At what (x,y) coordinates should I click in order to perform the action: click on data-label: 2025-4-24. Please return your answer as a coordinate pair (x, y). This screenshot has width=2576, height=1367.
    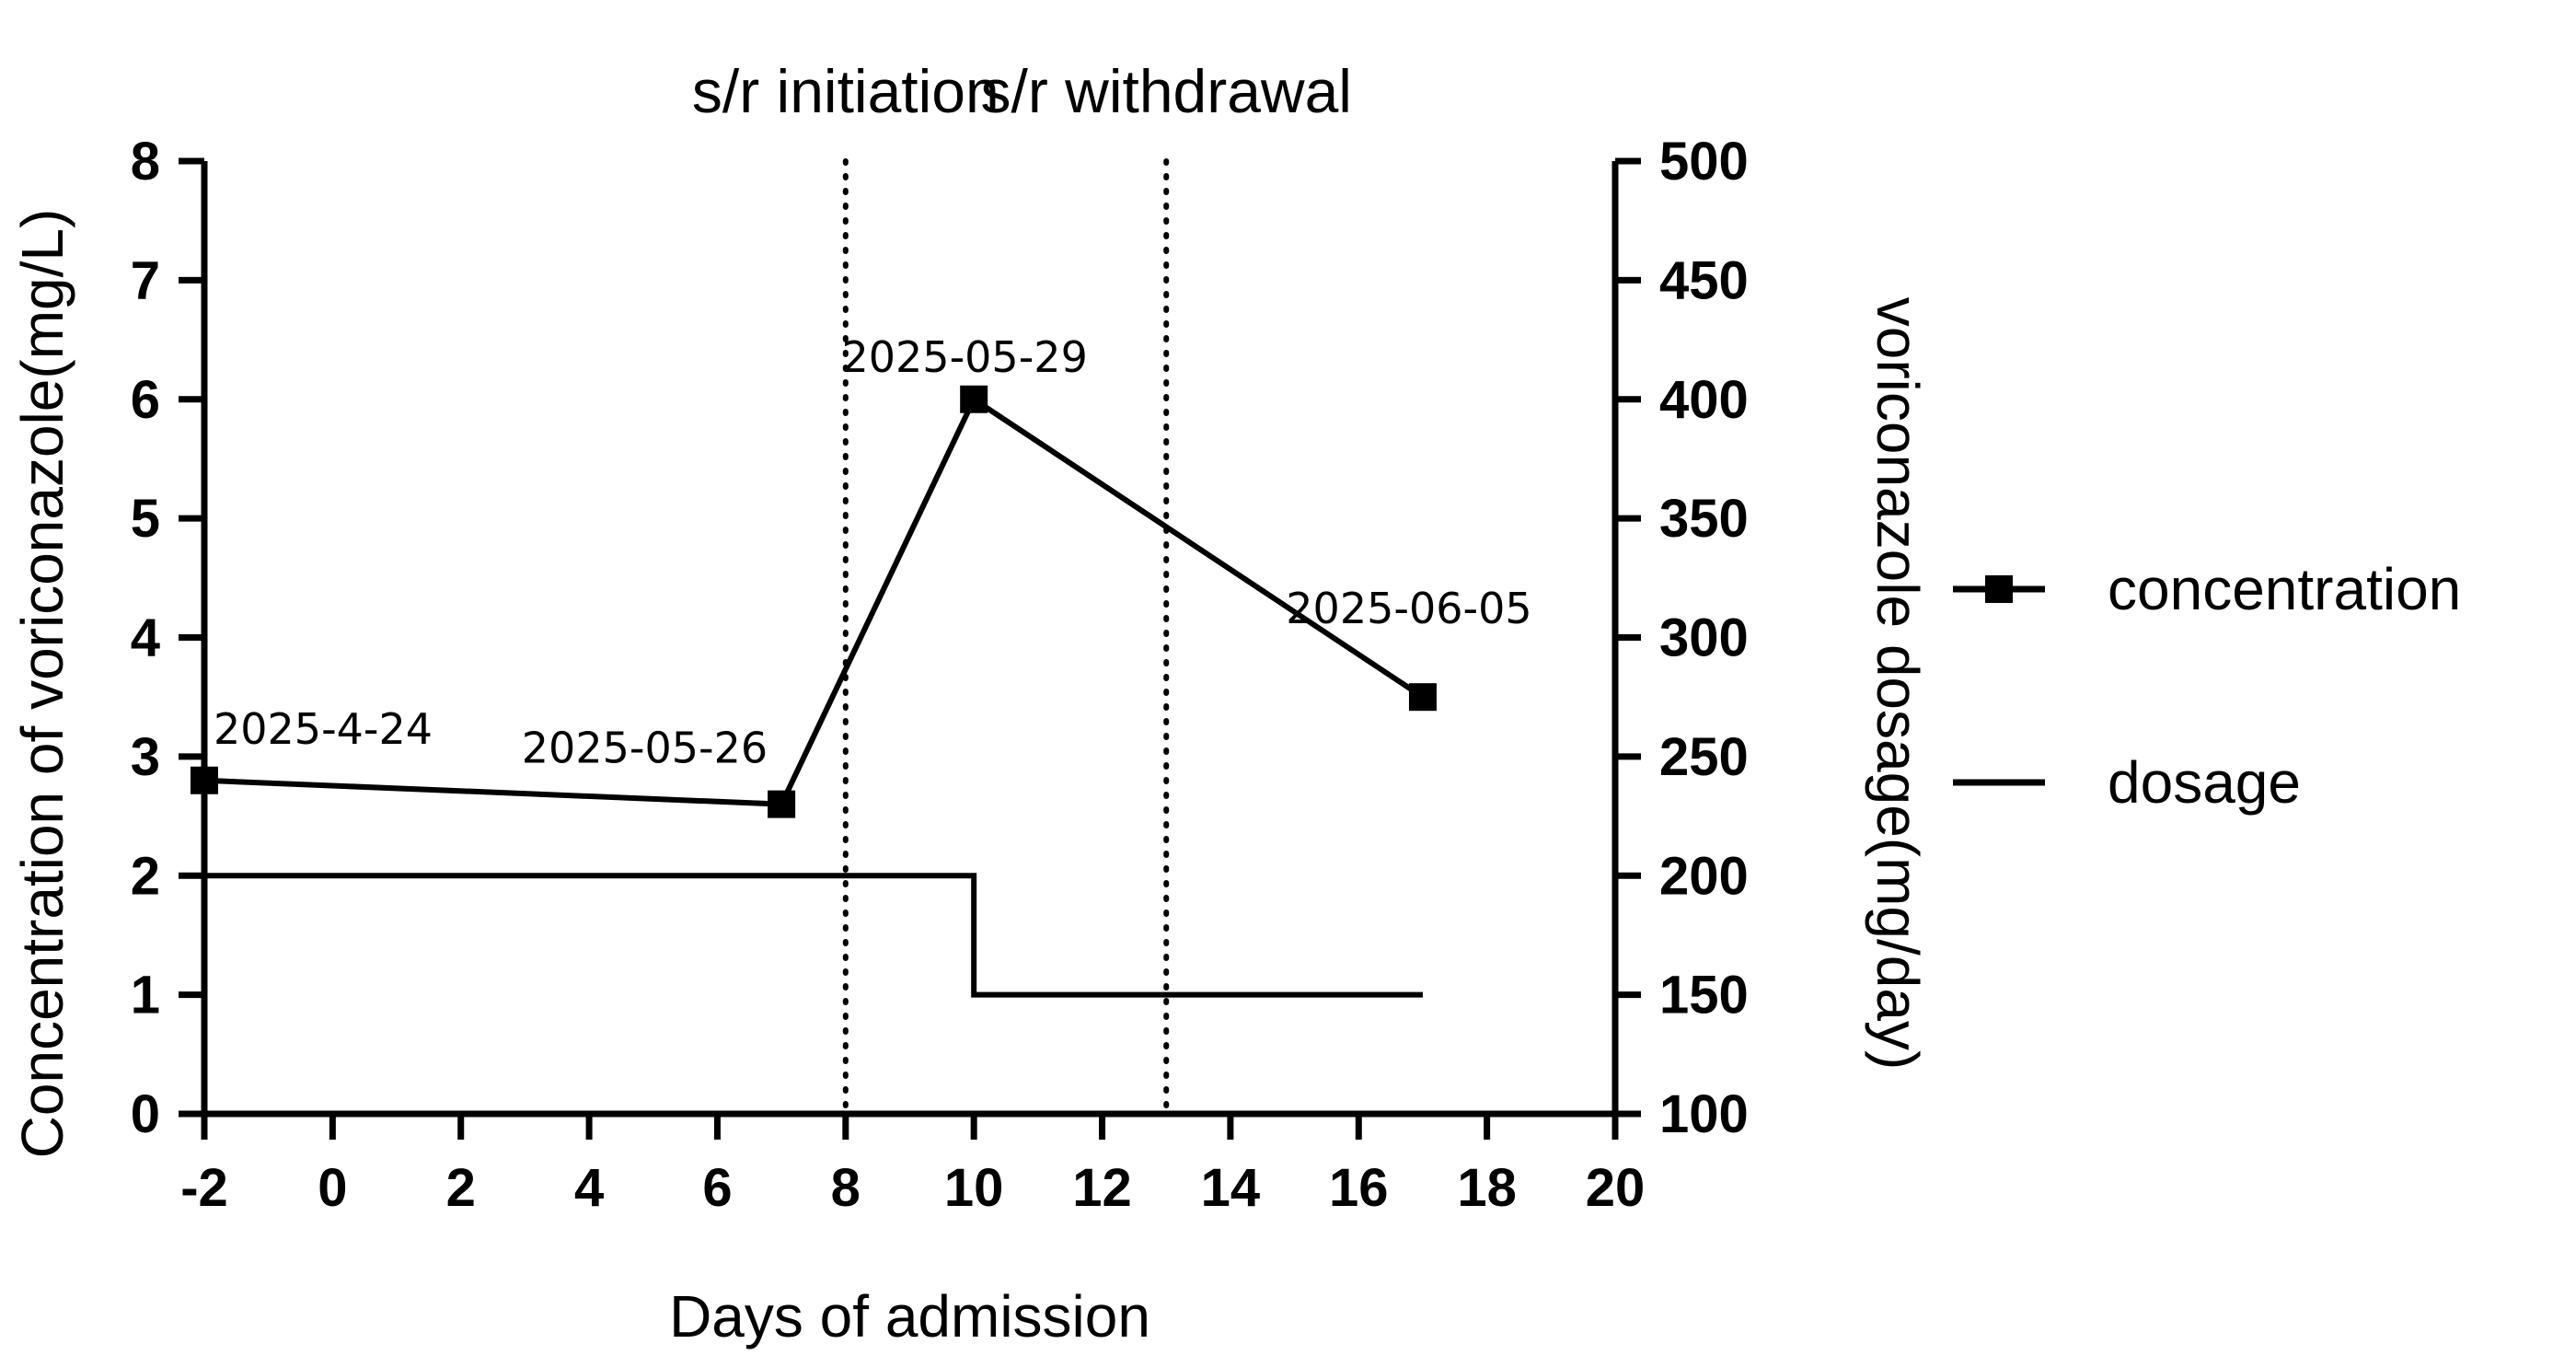
    Looking at the image, I should click on (323, 729).